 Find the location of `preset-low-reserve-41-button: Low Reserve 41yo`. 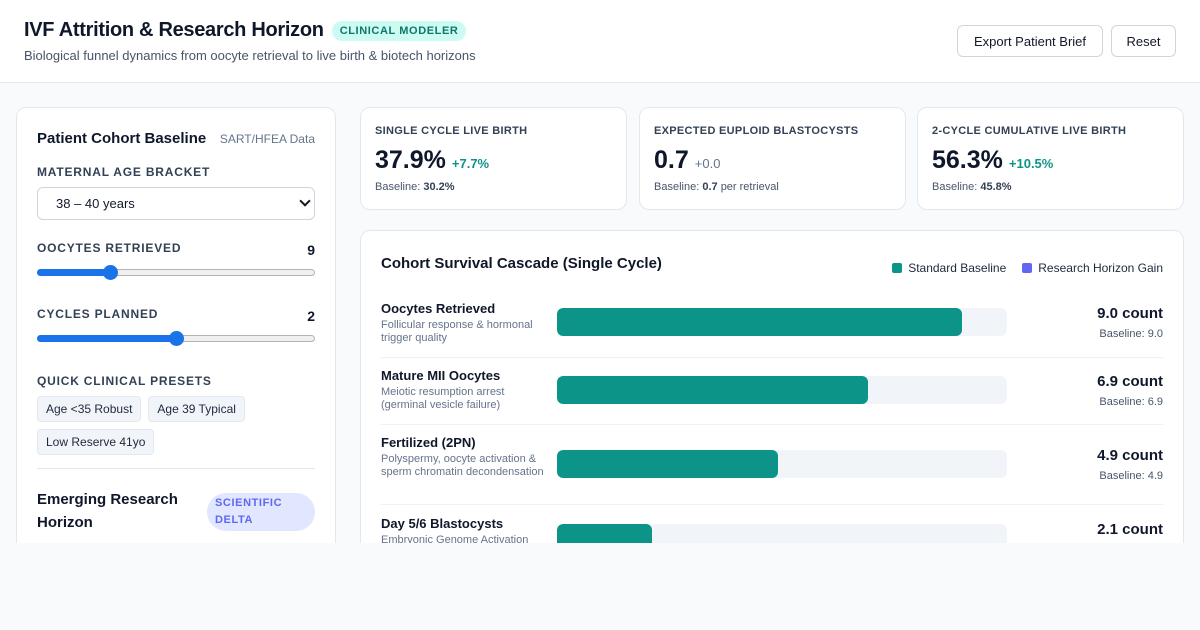

preset-low-reserve-41-button: Low Reserve 41yo is located at coordinates (96, 442).